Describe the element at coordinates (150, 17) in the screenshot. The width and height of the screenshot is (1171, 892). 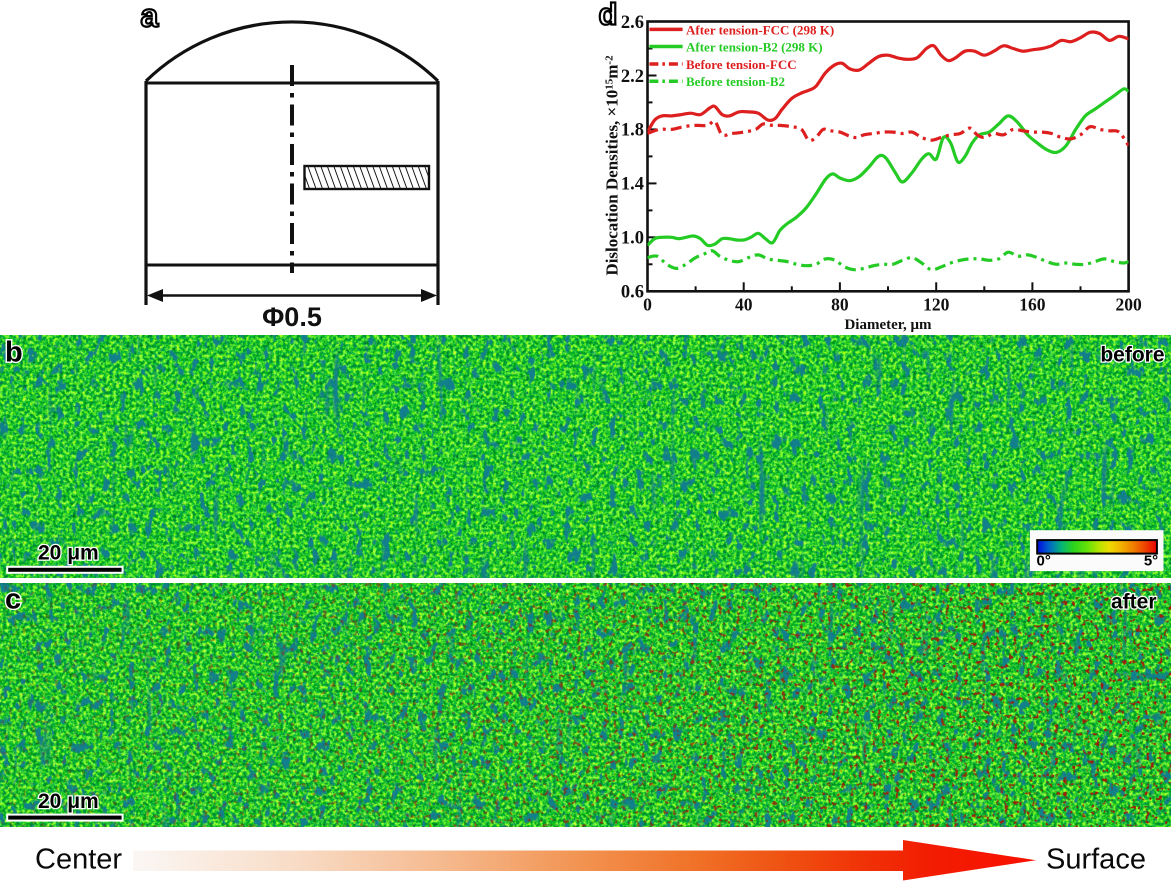
I see `svg-text: a` at that location.